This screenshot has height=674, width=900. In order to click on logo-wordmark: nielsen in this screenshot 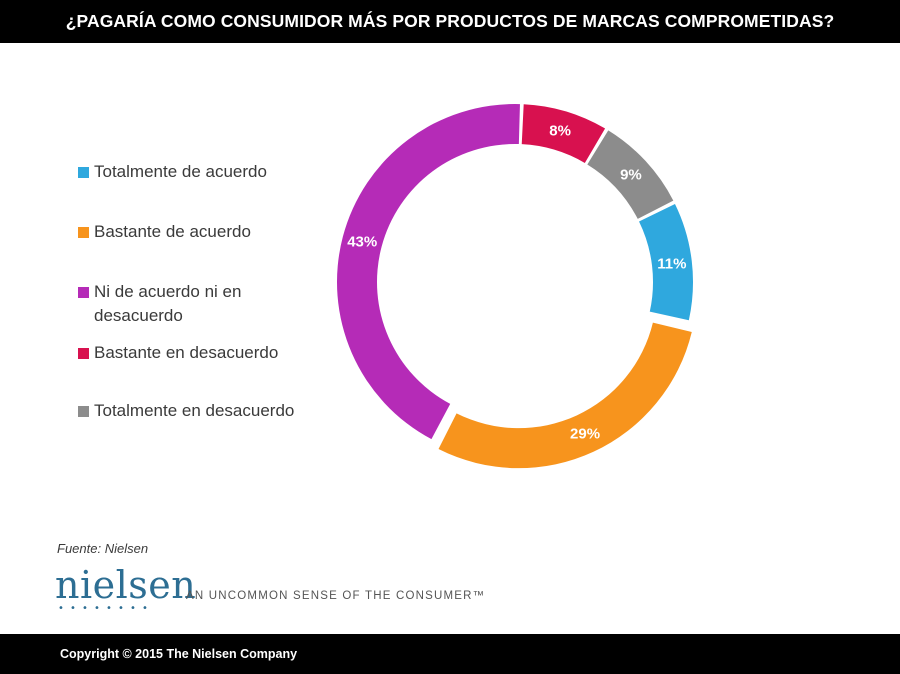, I will do `click(126, 585)`.